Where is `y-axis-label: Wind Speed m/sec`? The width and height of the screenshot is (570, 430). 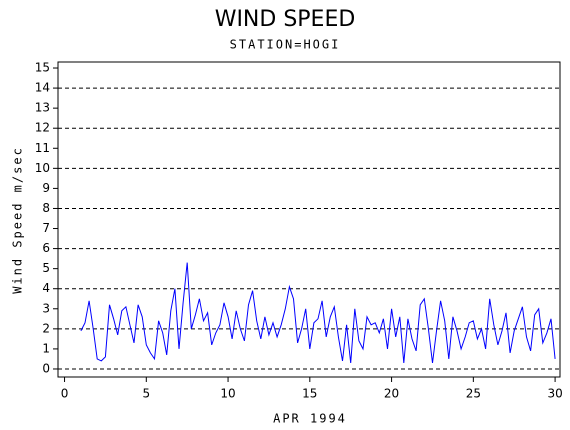 y-axis-label: Wind Speed m/sec is located at coordinates (18, 220).